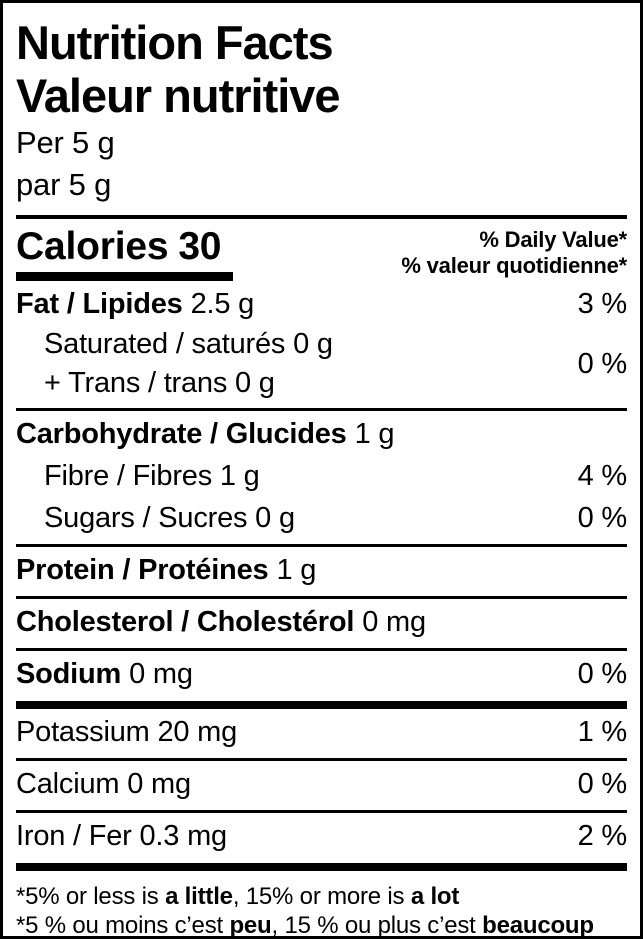 The image size is (643, 939). I want to click on cholesterol-text: Cholesterol / Cholestérol 0 mg, so click(221, 622).